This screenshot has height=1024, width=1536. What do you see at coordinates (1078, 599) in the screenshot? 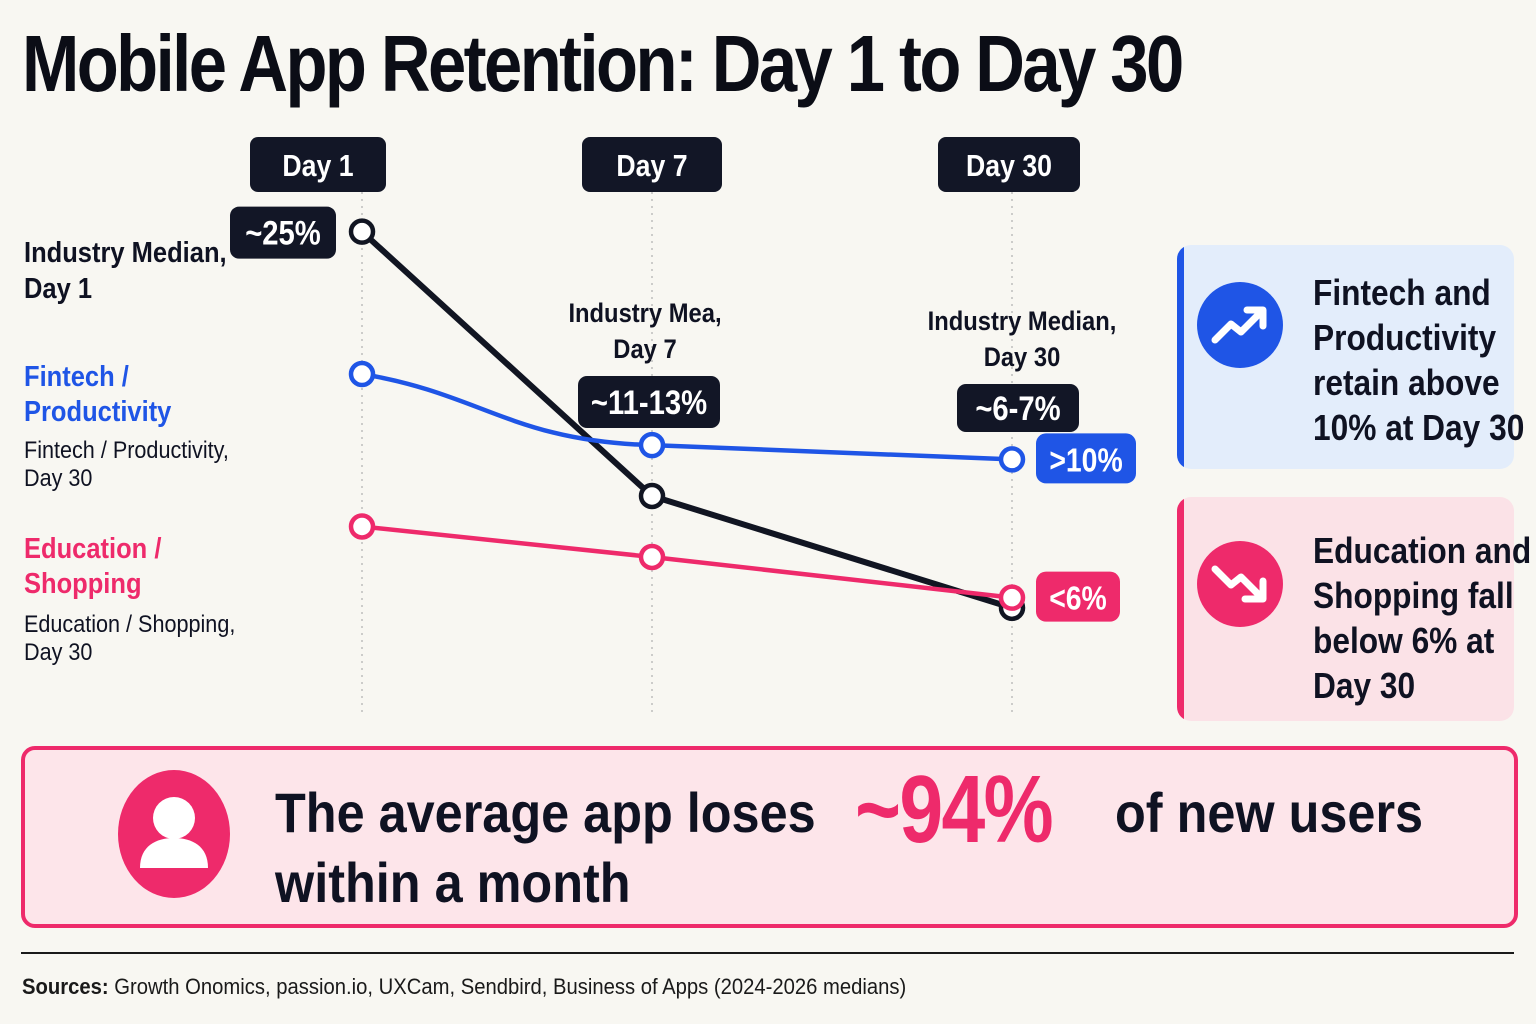
I see `value-label: <6%` at bounding box center [1078, 599].